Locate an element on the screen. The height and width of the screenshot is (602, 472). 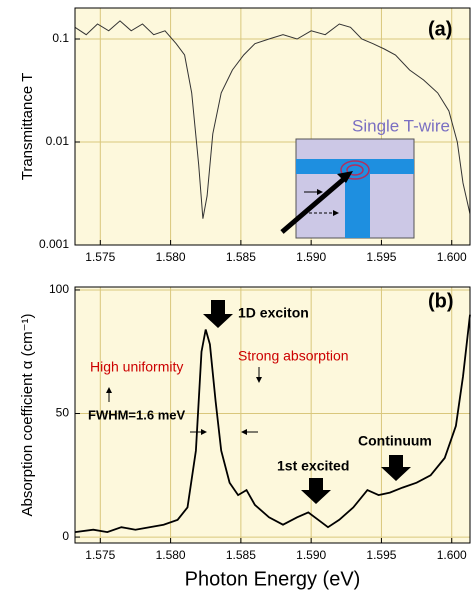
annotation: Strong absorption is located at coordinates (293, 356).